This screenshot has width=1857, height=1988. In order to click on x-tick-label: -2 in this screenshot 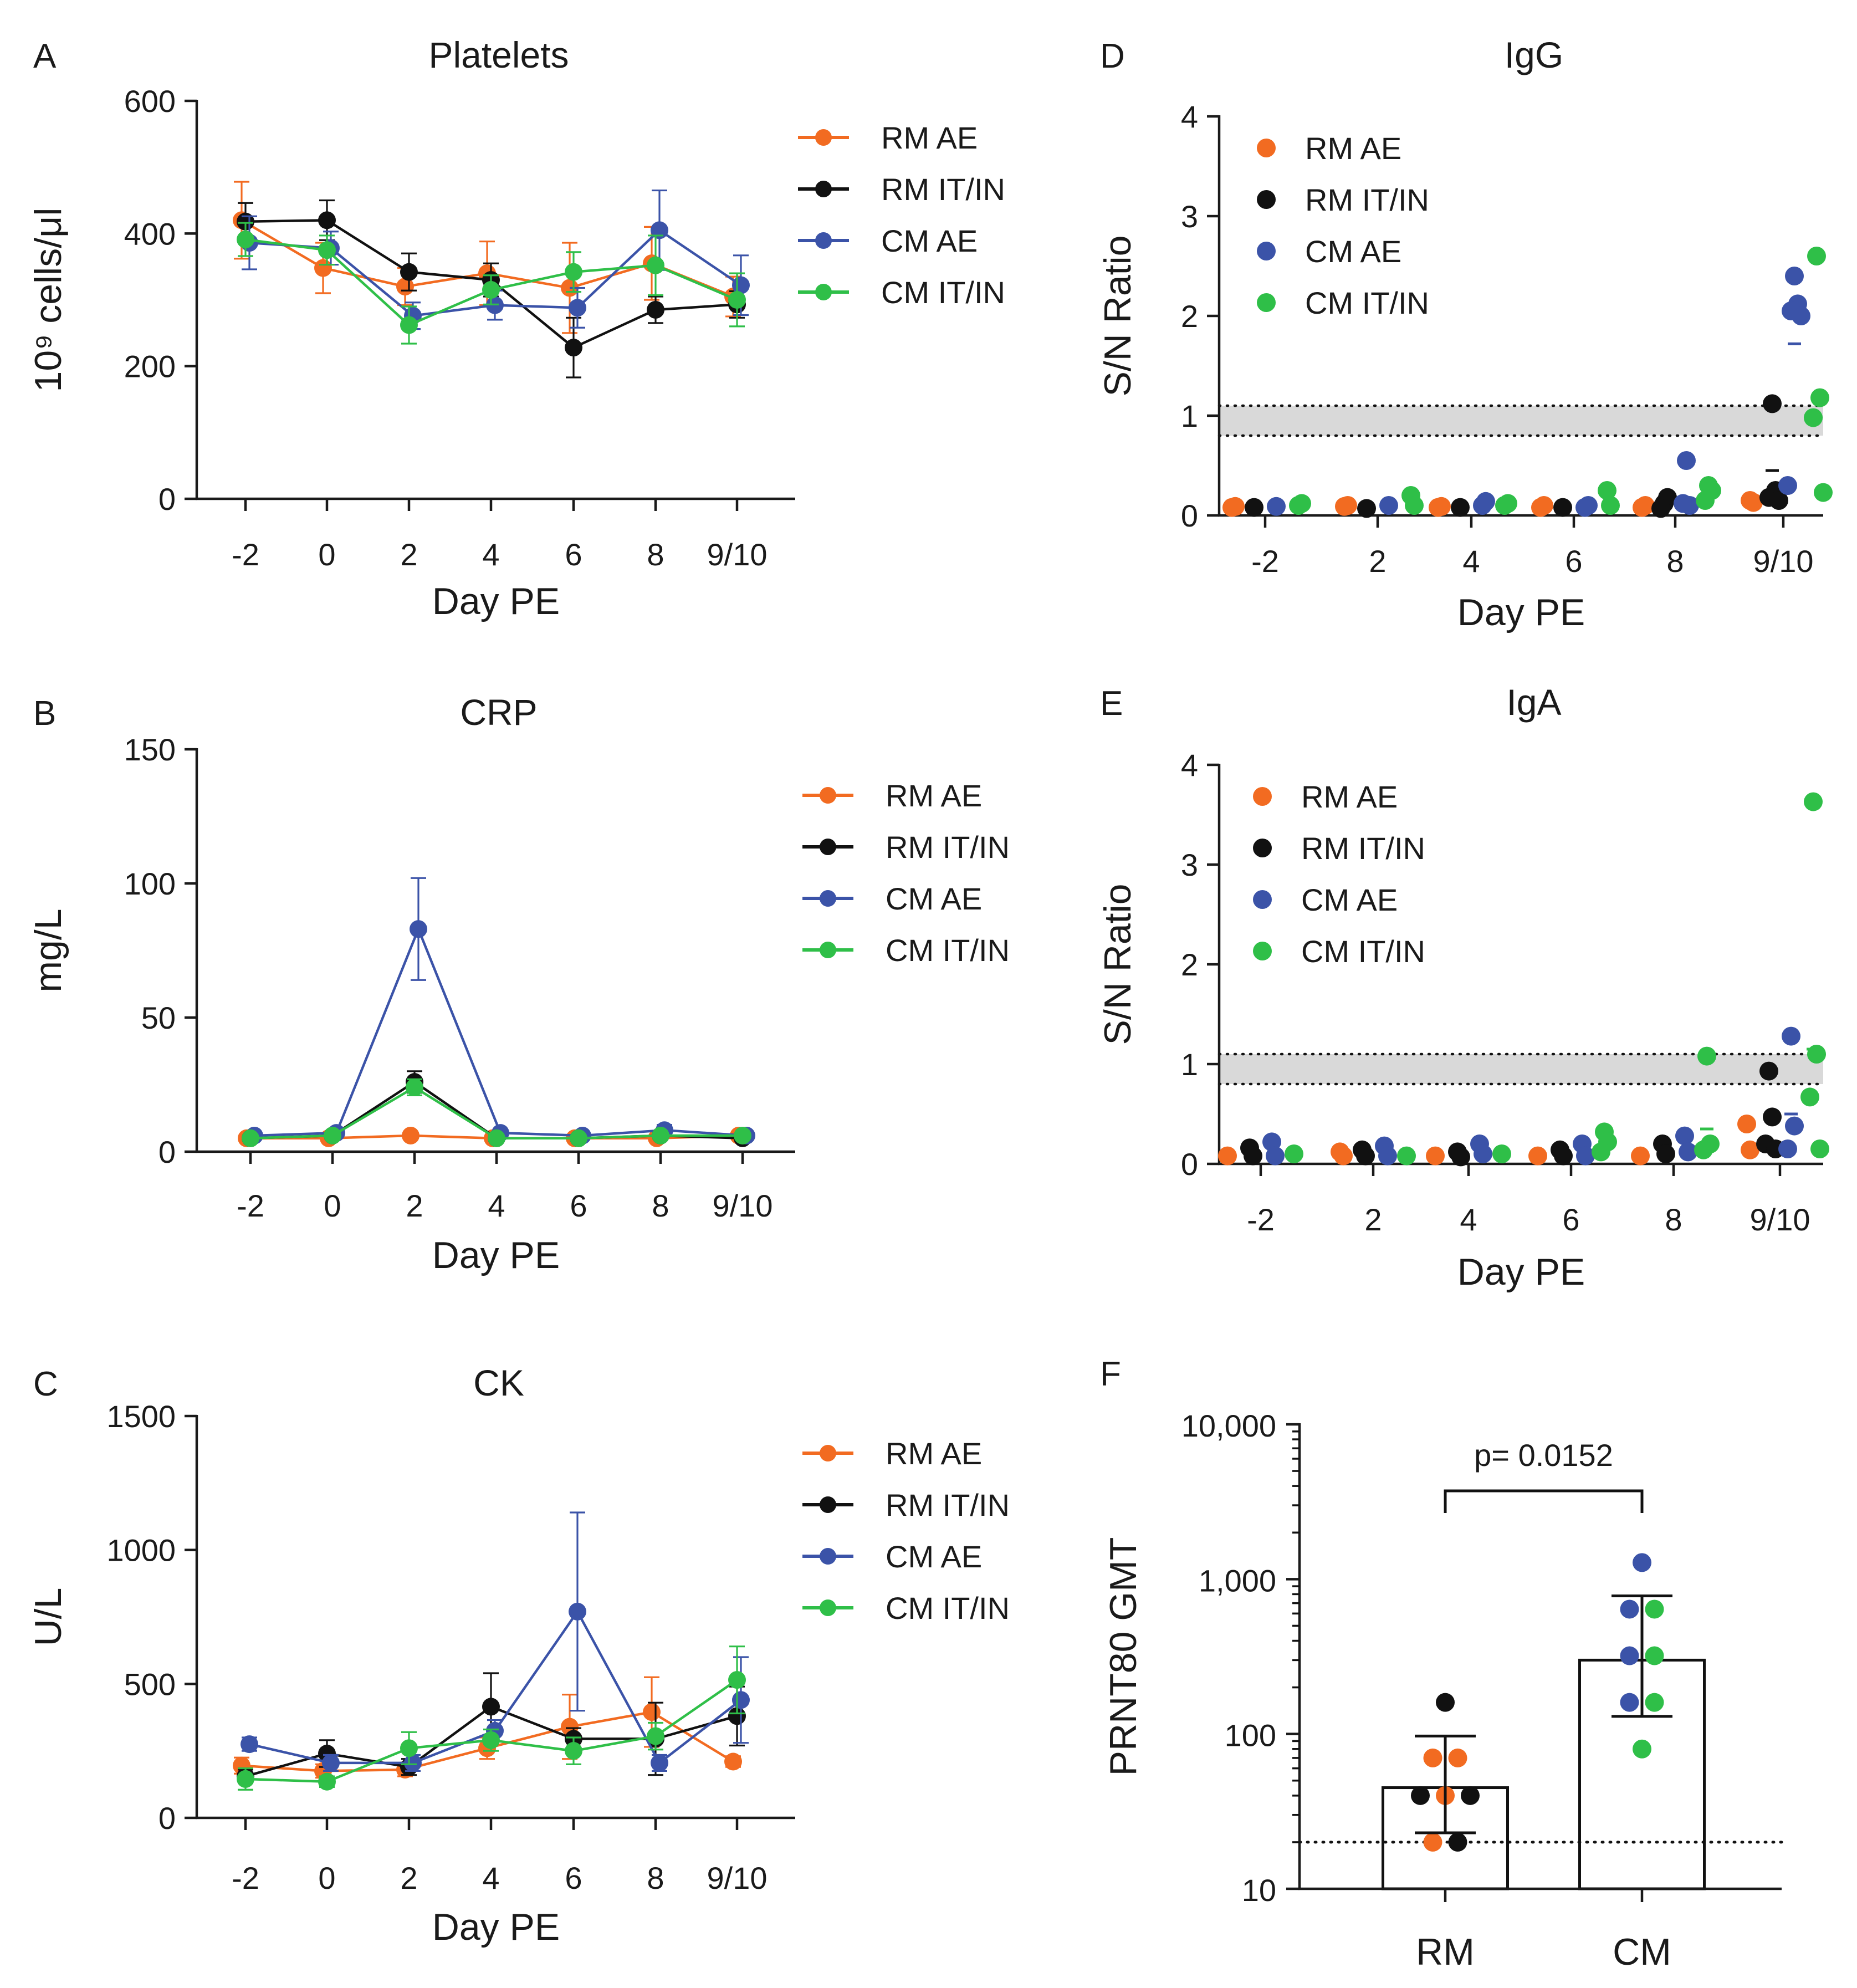, I will do `click(245, 554)`.